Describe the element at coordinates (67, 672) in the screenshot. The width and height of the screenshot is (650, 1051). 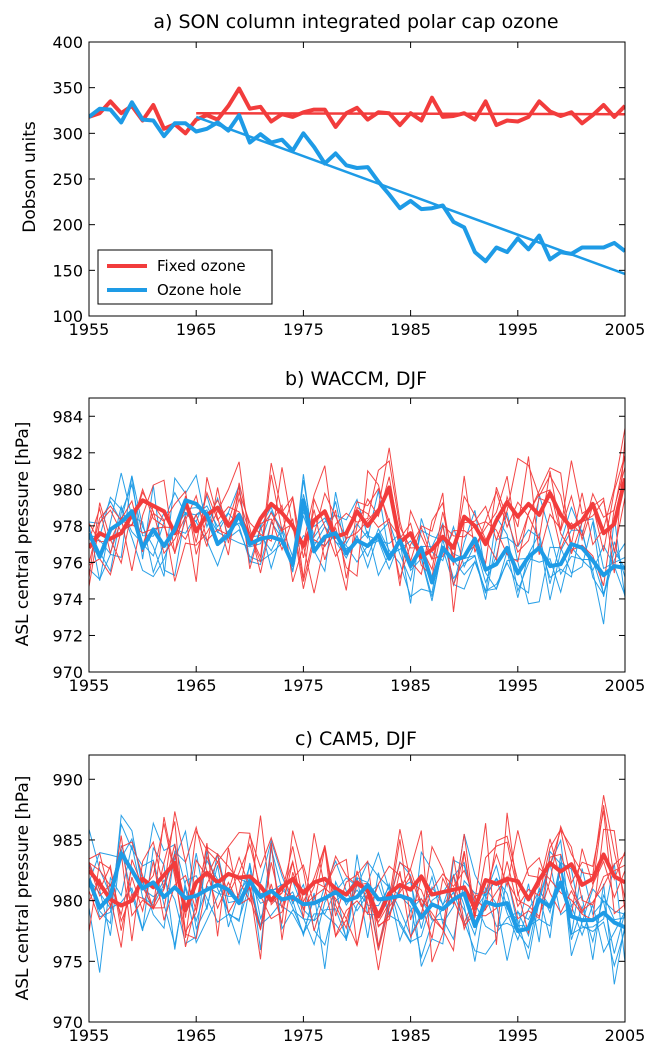
I see `waccm-ytick-label: 970` at that location.